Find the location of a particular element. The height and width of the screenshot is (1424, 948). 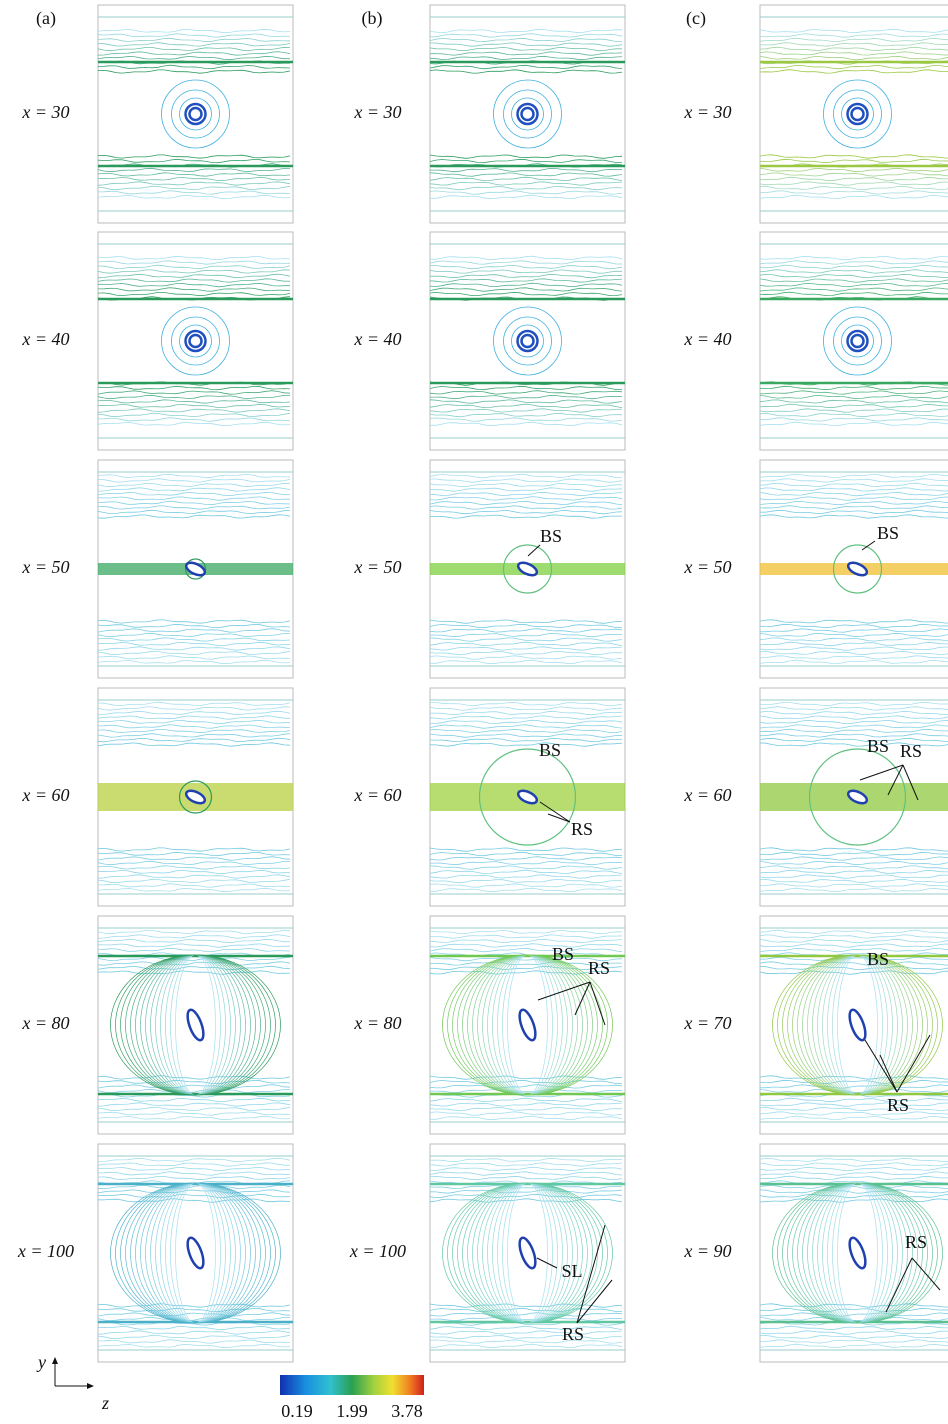

panel-label: (b) is located at coordinates (372, 18).